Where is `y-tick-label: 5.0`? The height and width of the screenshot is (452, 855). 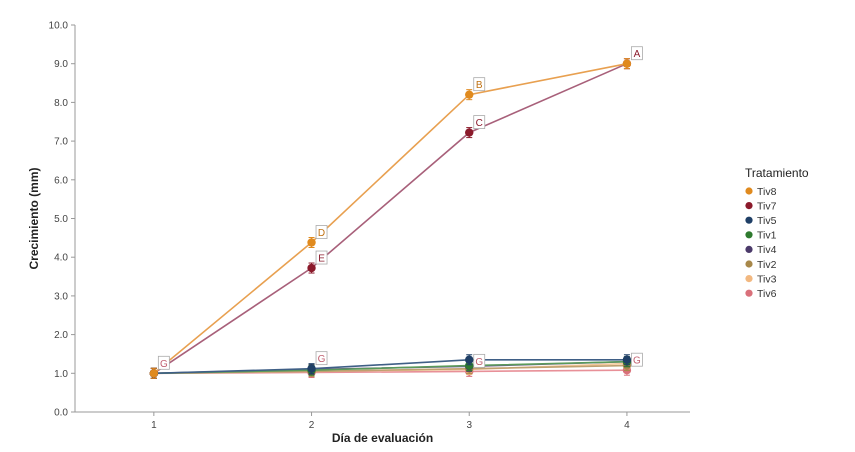 y-tick-label: 5.0 is located at coordinates (61, 219).